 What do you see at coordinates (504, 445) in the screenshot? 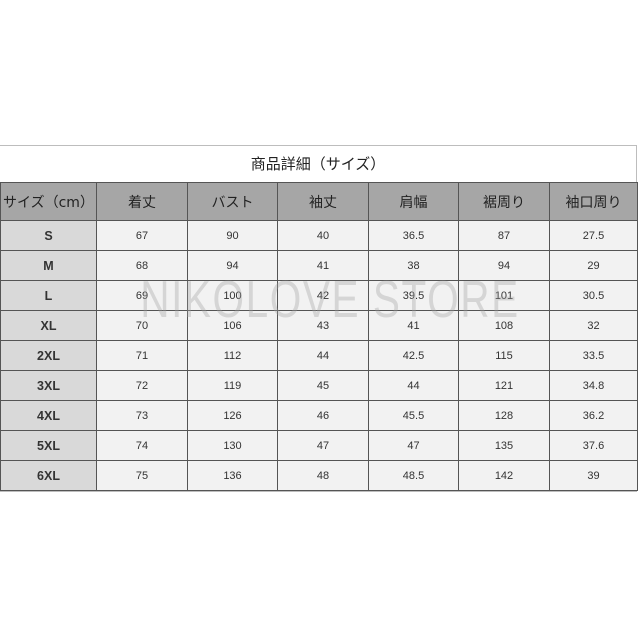
I see `measurement-cell: 135` at bounding box center [504, 445].